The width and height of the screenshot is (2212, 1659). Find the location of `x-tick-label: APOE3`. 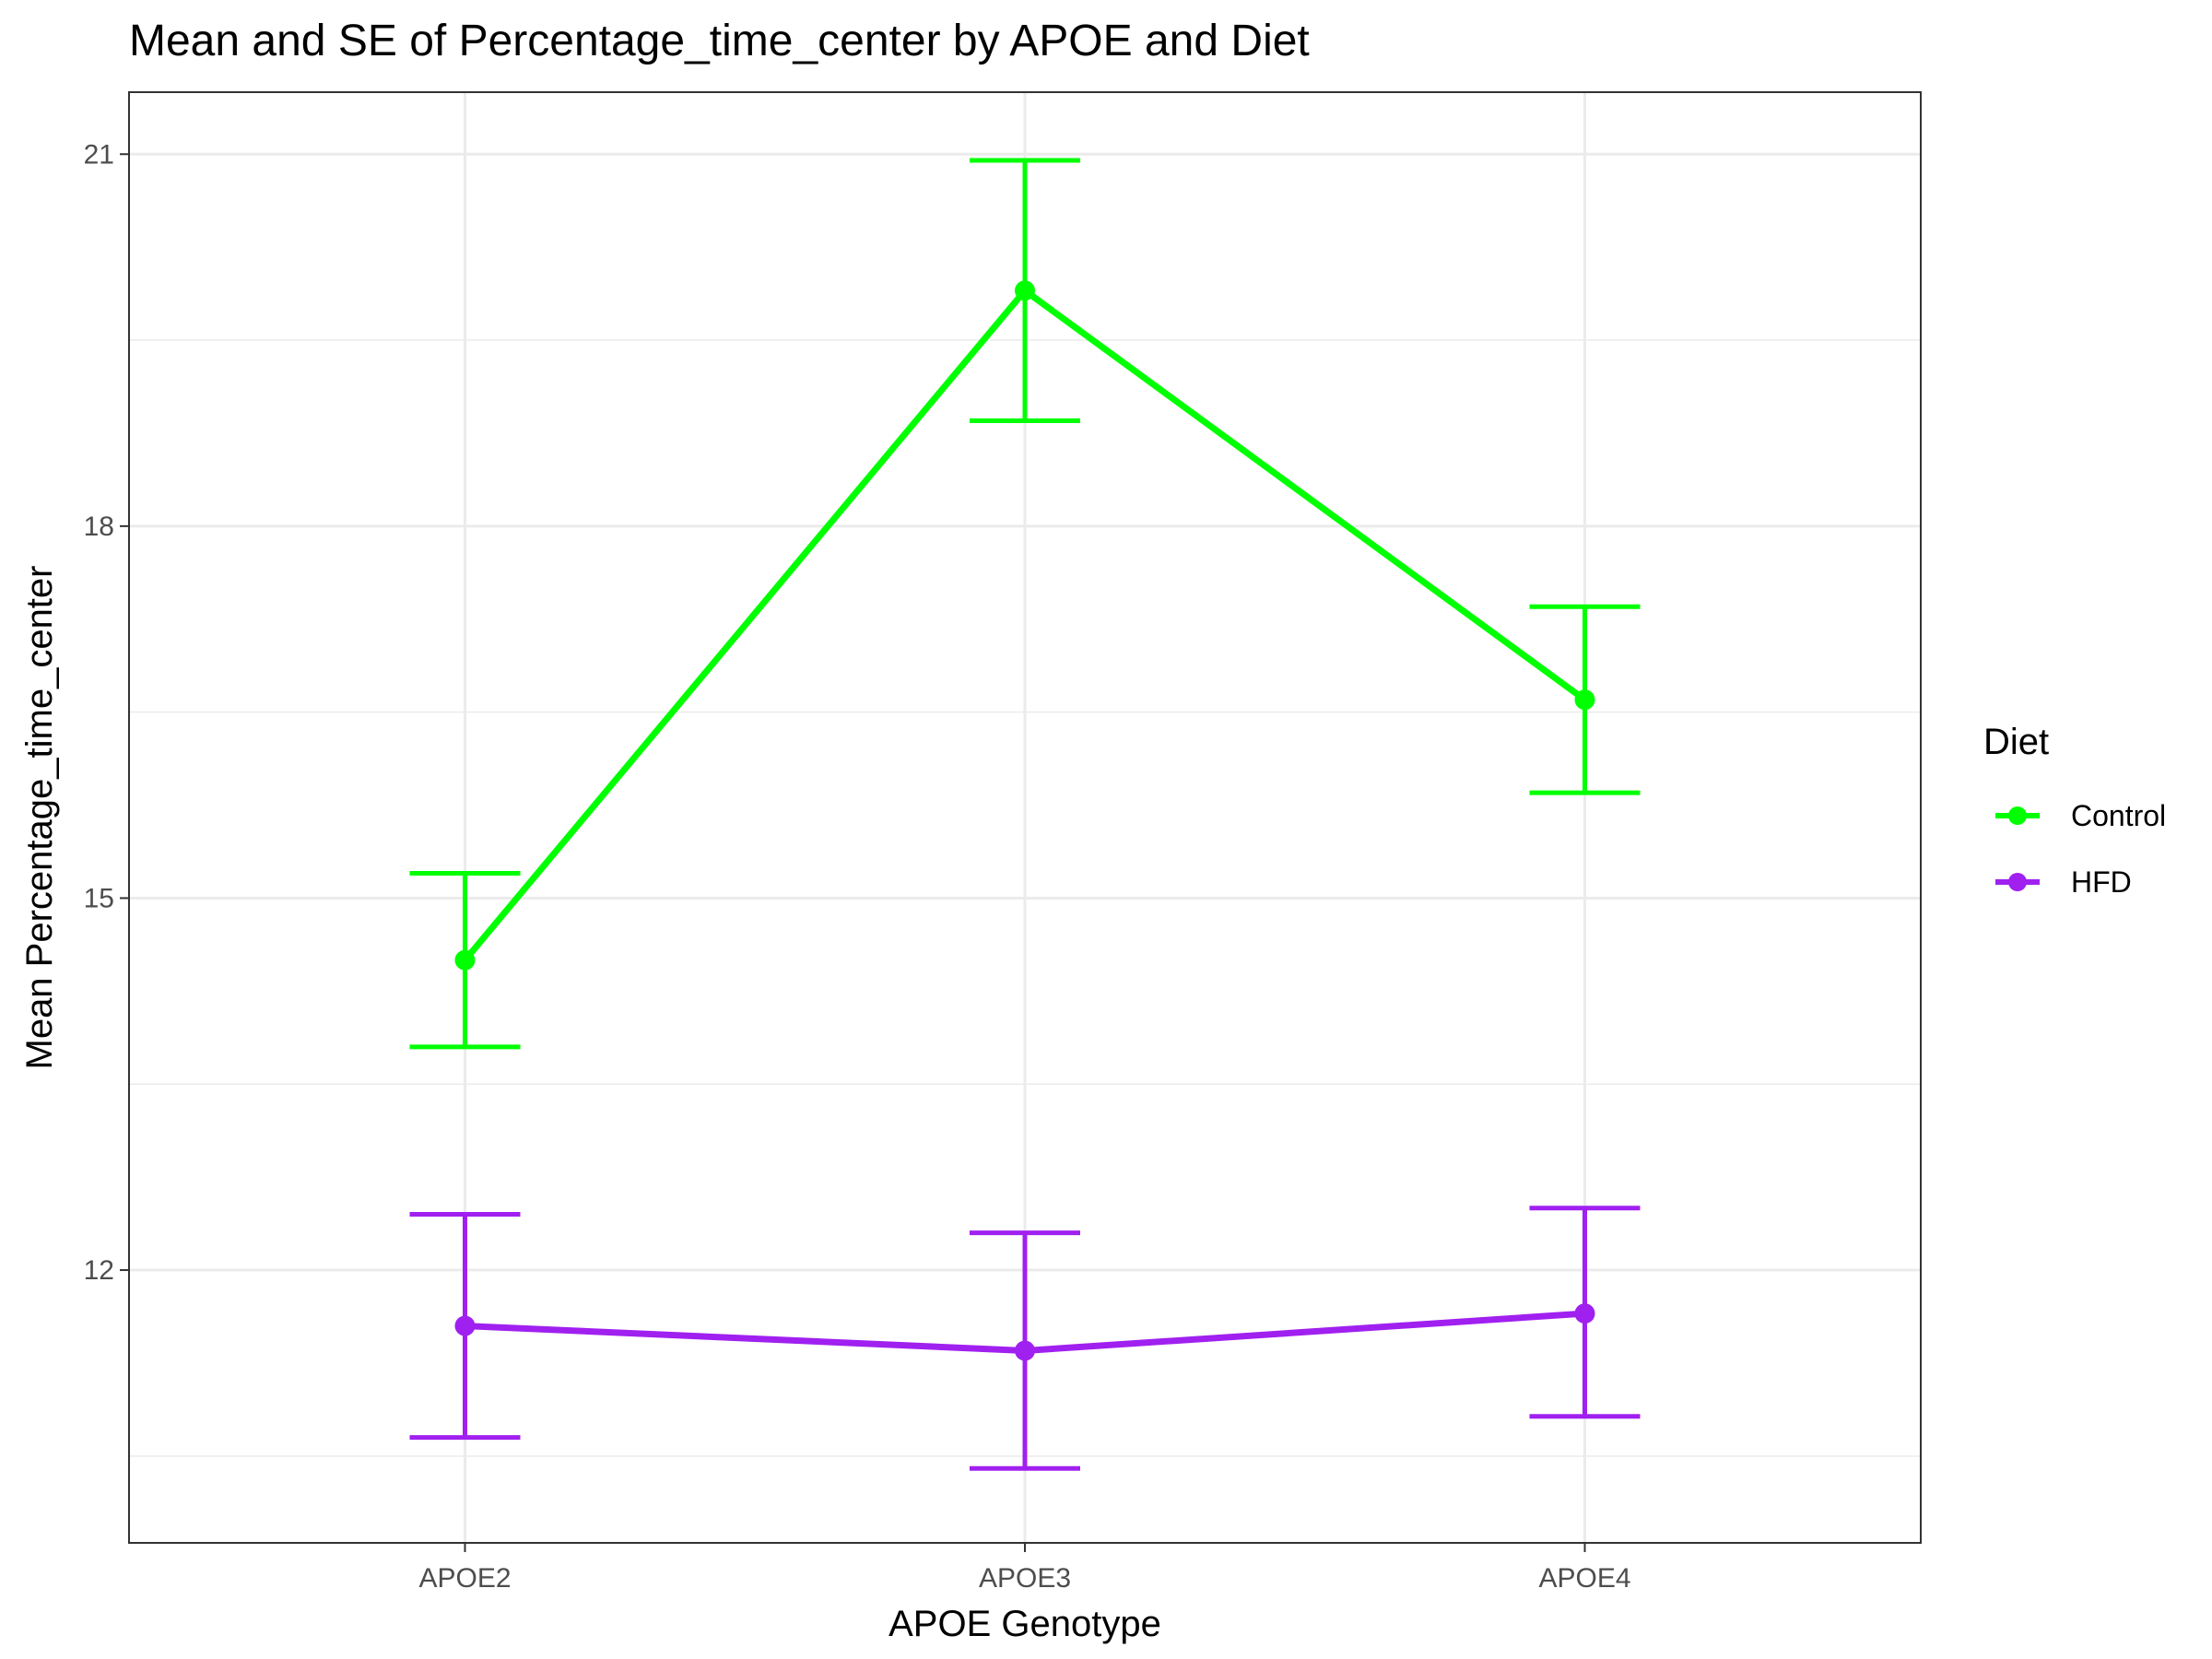

x-tick-label: APOE3 is located at coordinates (1025, 1578).